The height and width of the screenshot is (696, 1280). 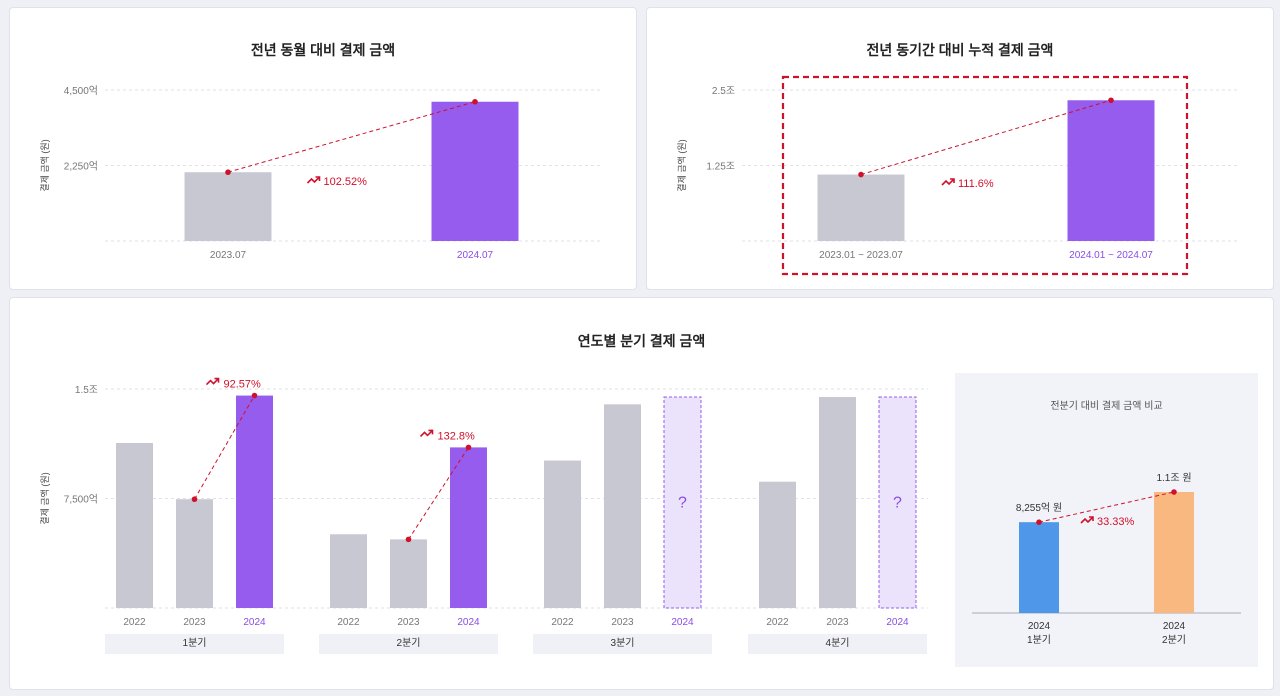 What do you see at coordinates (348, 571) in the screenshot?
I see `bar-2분기-2022` at bounding box center [348, 571].